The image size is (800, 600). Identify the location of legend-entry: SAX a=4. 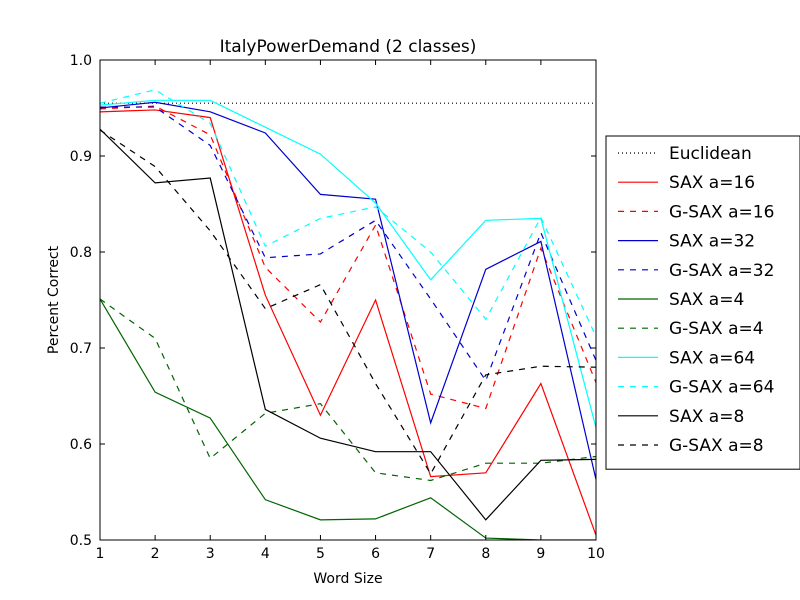
(706, 300).